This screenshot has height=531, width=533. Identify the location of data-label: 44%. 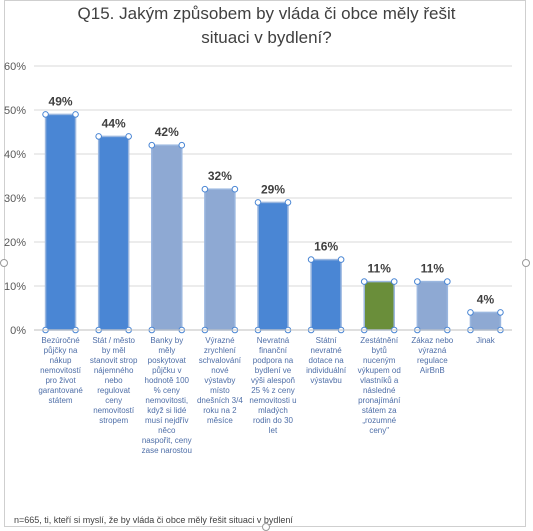
(114, 123).